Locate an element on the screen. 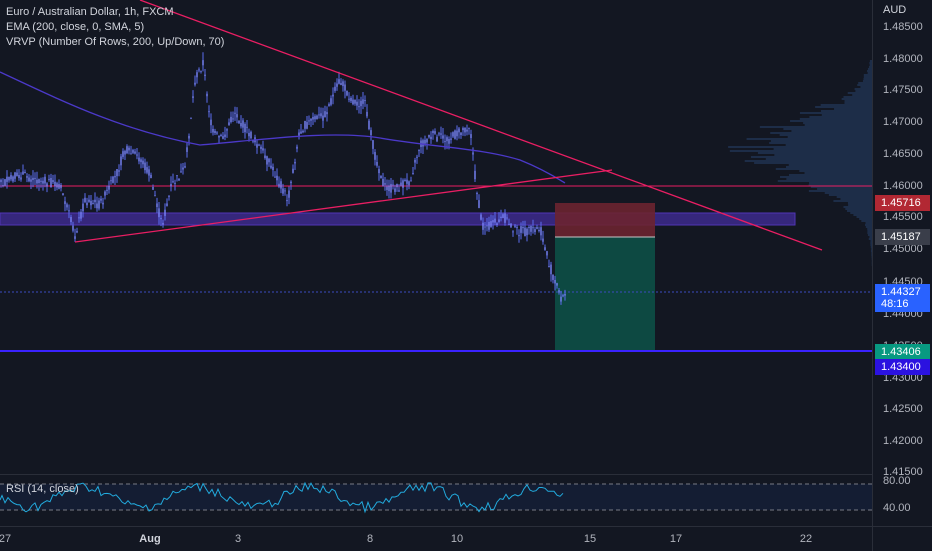  rsi-chart-svg is located at coordinates (436, 501).